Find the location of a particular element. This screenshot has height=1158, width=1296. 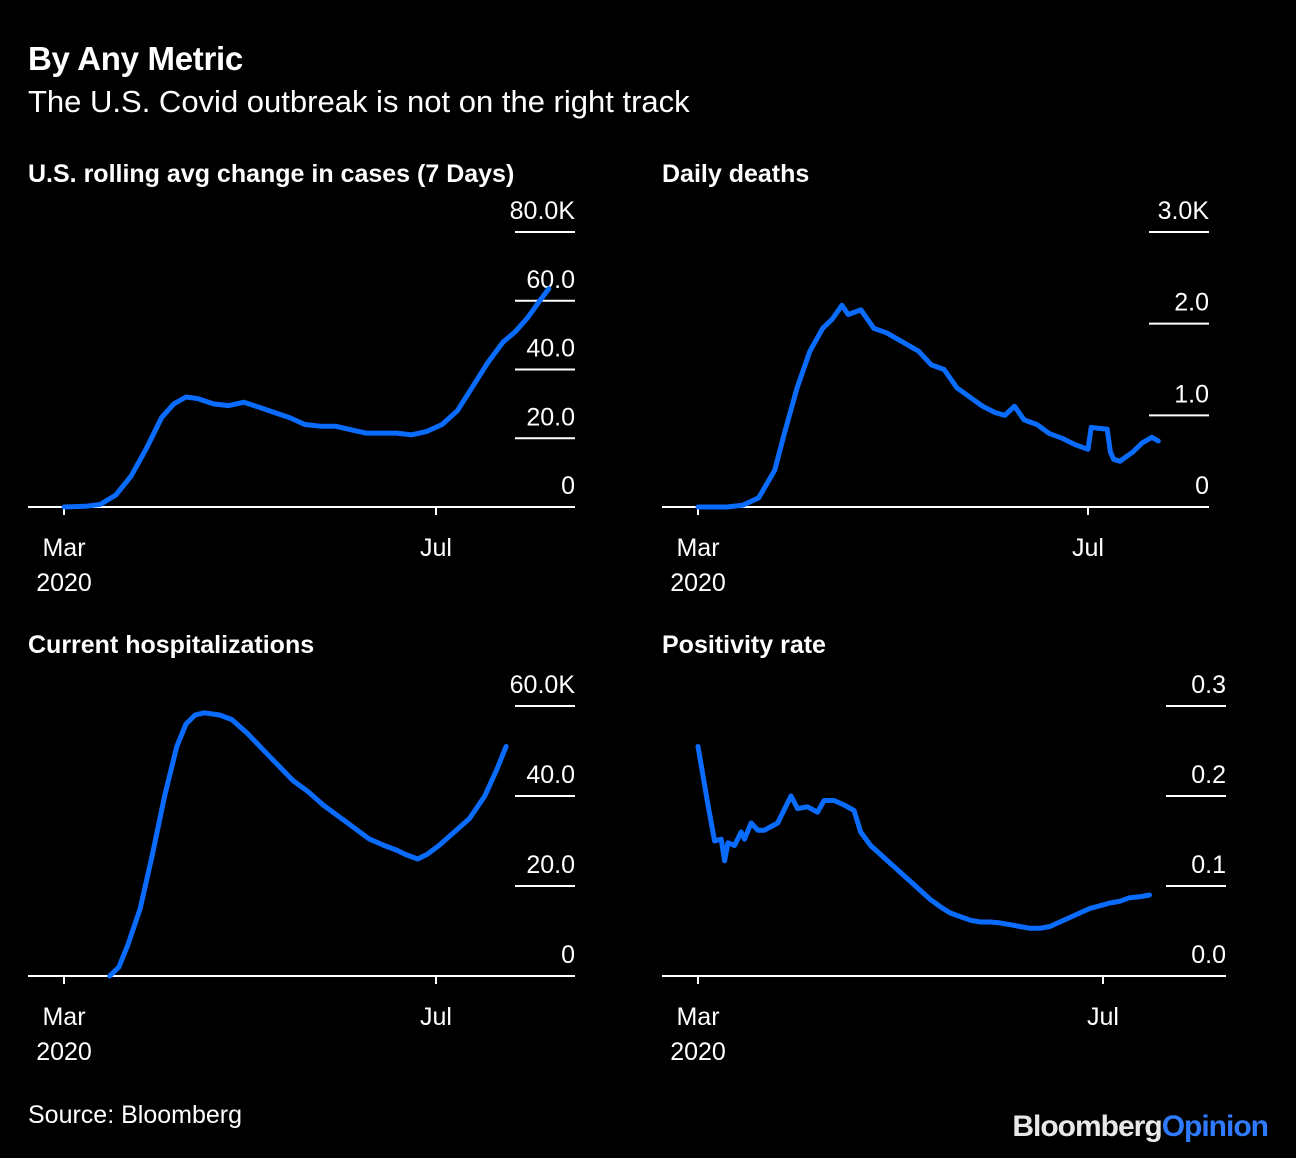

y-tick-label: 0.1 is located at coordinates (1208, 865).